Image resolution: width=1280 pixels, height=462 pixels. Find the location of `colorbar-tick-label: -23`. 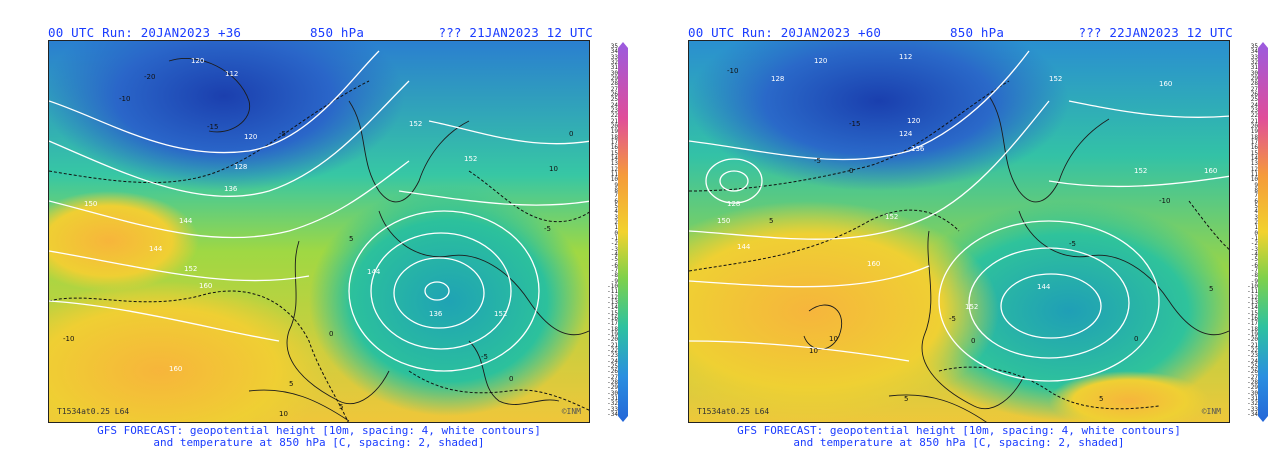

colorbar-tick-label: -23 is located at coordinates (612, 356).